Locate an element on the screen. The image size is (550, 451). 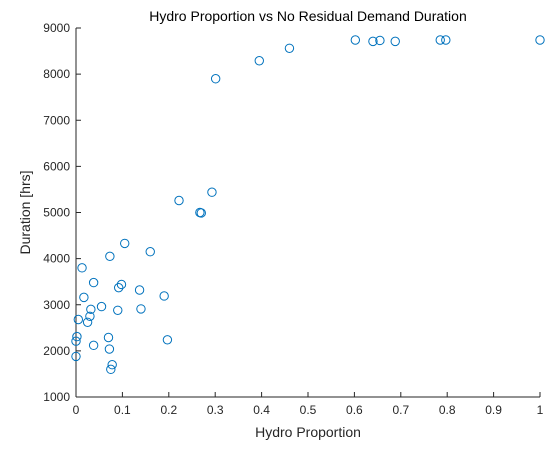
y-axis-ticks: 1000 2000 3000 4000 5000 6000 7000 8000 9000 is located at coordinates (62, 212).